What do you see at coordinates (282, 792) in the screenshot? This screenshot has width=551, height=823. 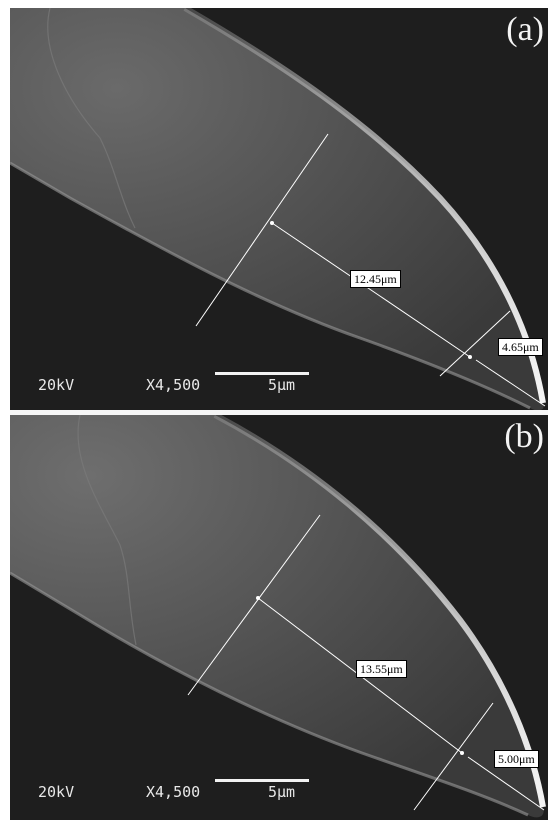 I see `scale-label-b: 5μm` at bounding box center [282, 792].